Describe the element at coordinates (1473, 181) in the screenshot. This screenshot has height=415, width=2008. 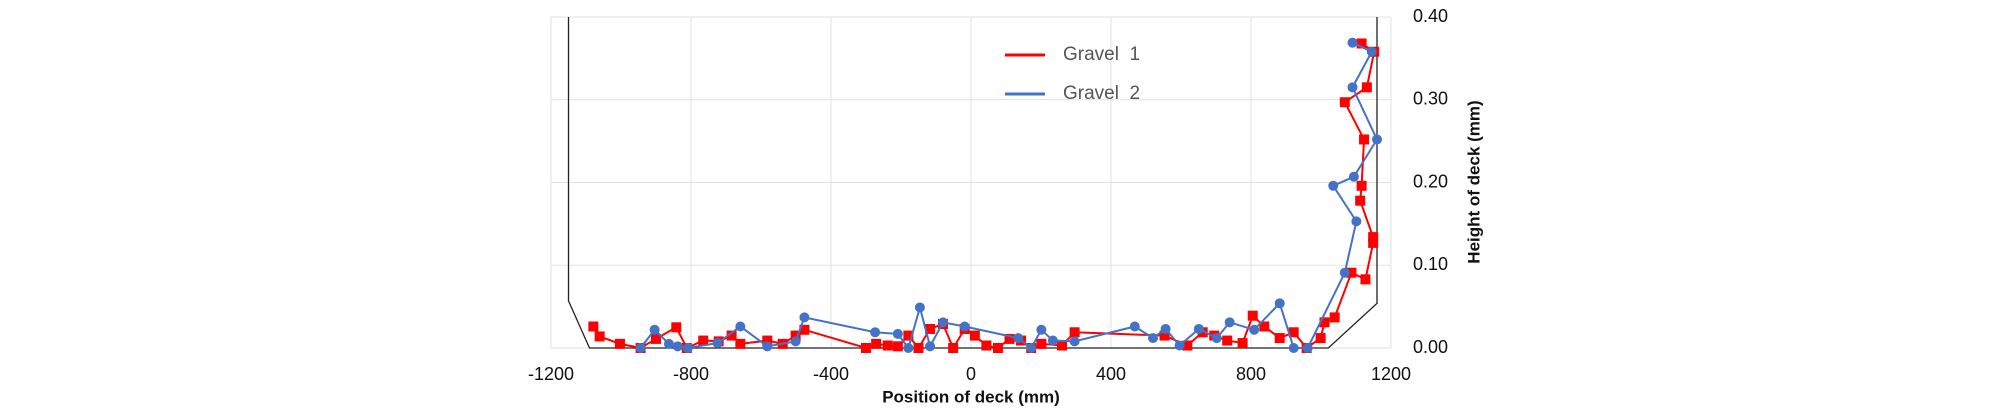
I see `y-axis-title: Height of deck (mm)` at that location.